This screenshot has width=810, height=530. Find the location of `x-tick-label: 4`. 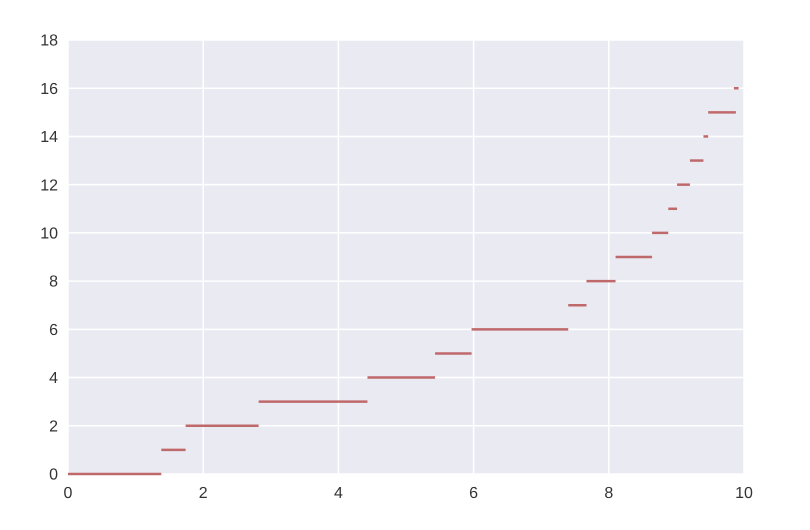

x-tick-label: 4 is located at coordinates (338, 493).